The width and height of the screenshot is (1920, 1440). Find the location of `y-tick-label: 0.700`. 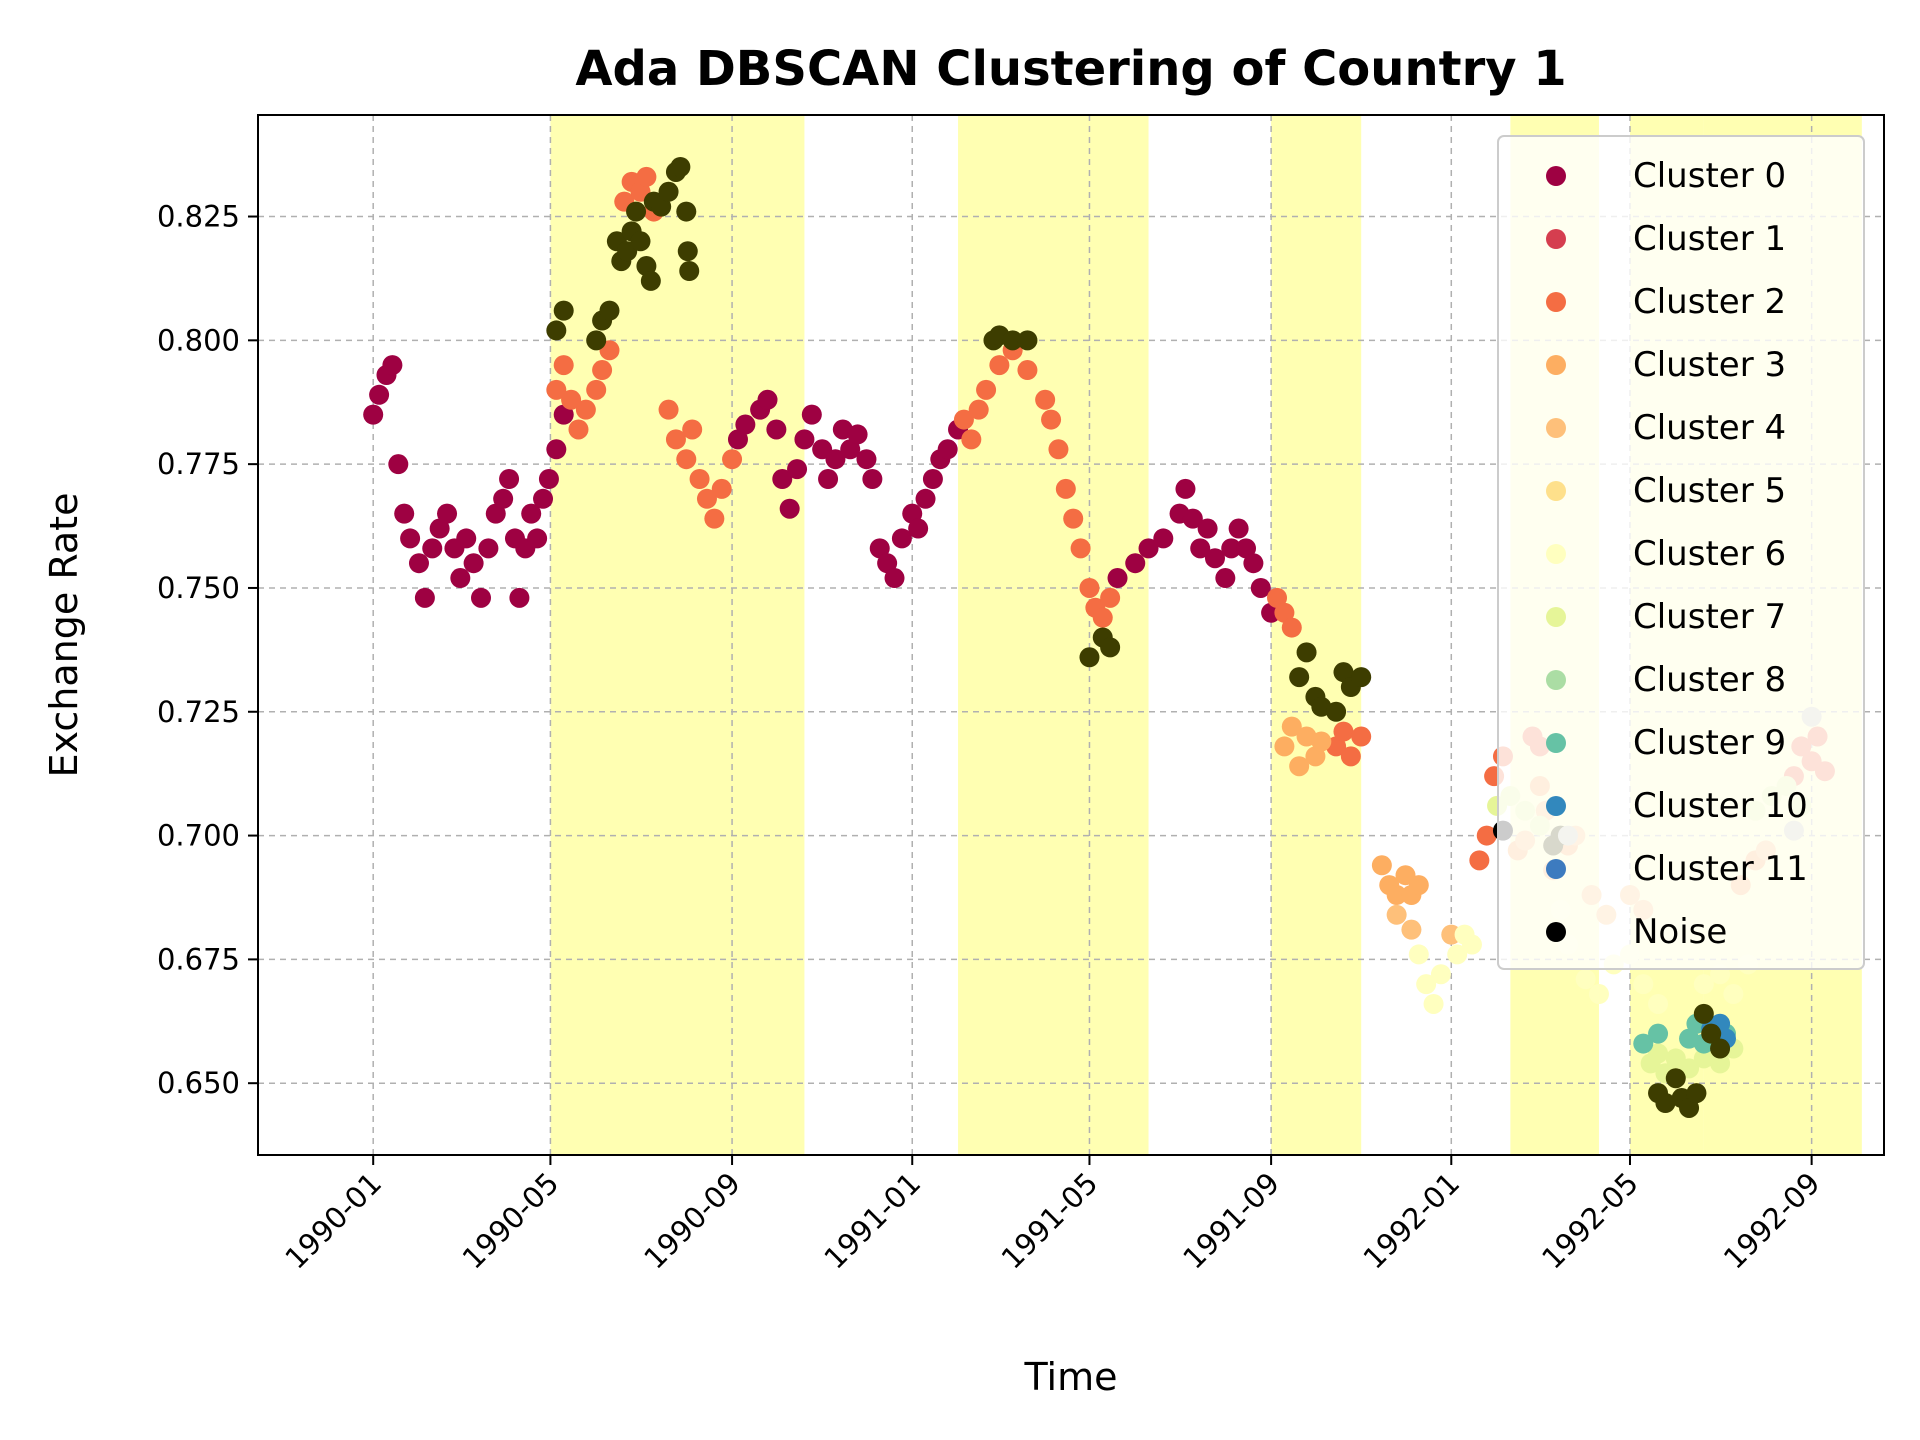

y-tick-label: 0.700 is located at coordinates (198, 836).